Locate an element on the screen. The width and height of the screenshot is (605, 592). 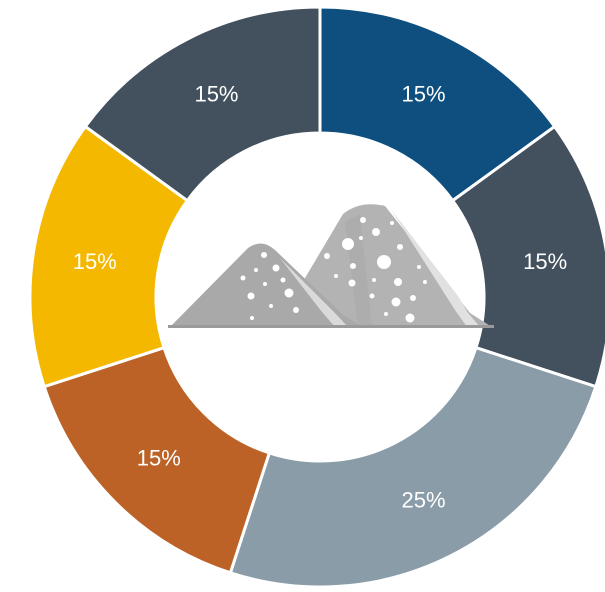
slice-label-1: 15% is located at coordinates (423, 93).